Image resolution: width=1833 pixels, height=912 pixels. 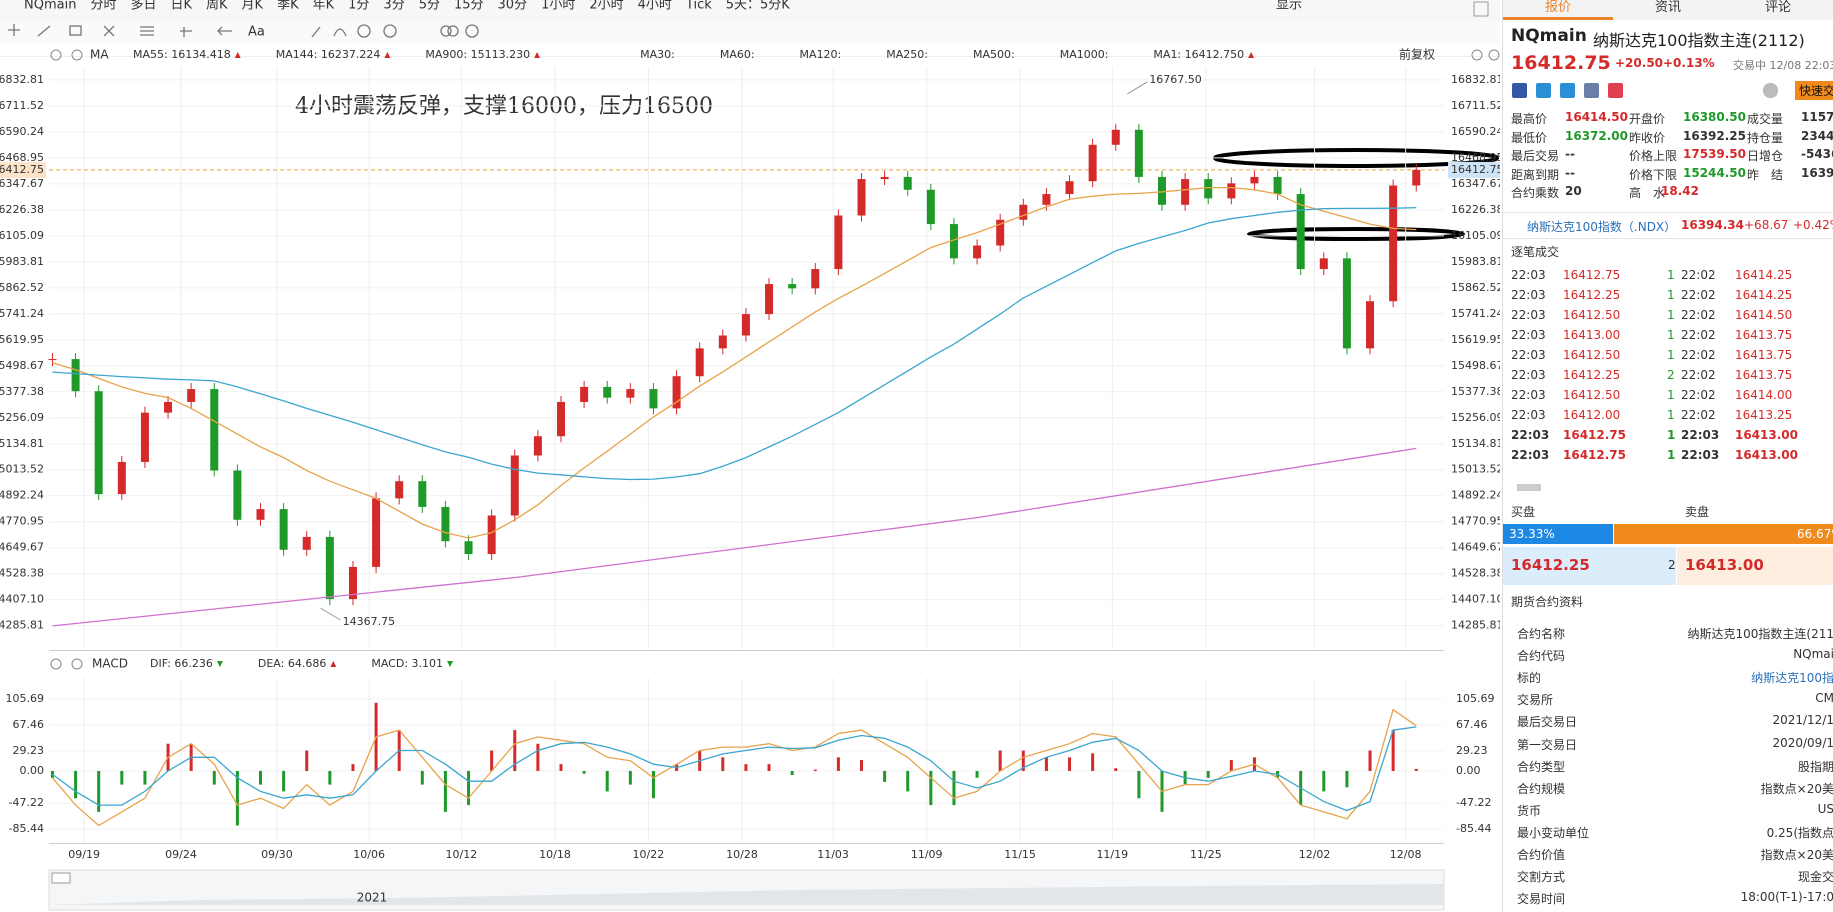 What do you see at coordinates (22, 105) in the screenshot?
I see `y-tick-label: 16711.52` at bounding box center [22, 105].